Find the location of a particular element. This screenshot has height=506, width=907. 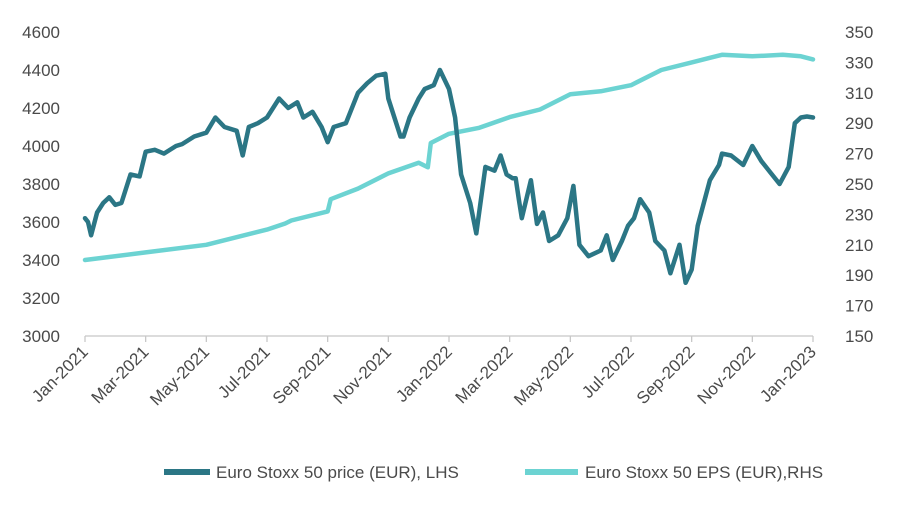

x-tick-label: Jan-2023 is located at coordinates (788, 374).